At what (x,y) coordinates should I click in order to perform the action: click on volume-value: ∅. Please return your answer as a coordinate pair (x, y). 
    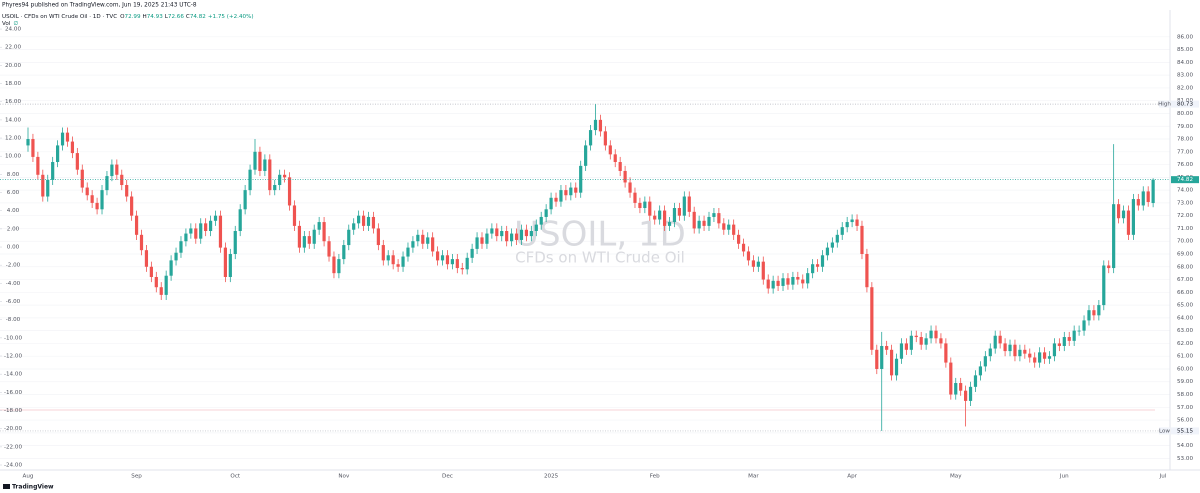
    Looking at the image, I should click on (15, 24).